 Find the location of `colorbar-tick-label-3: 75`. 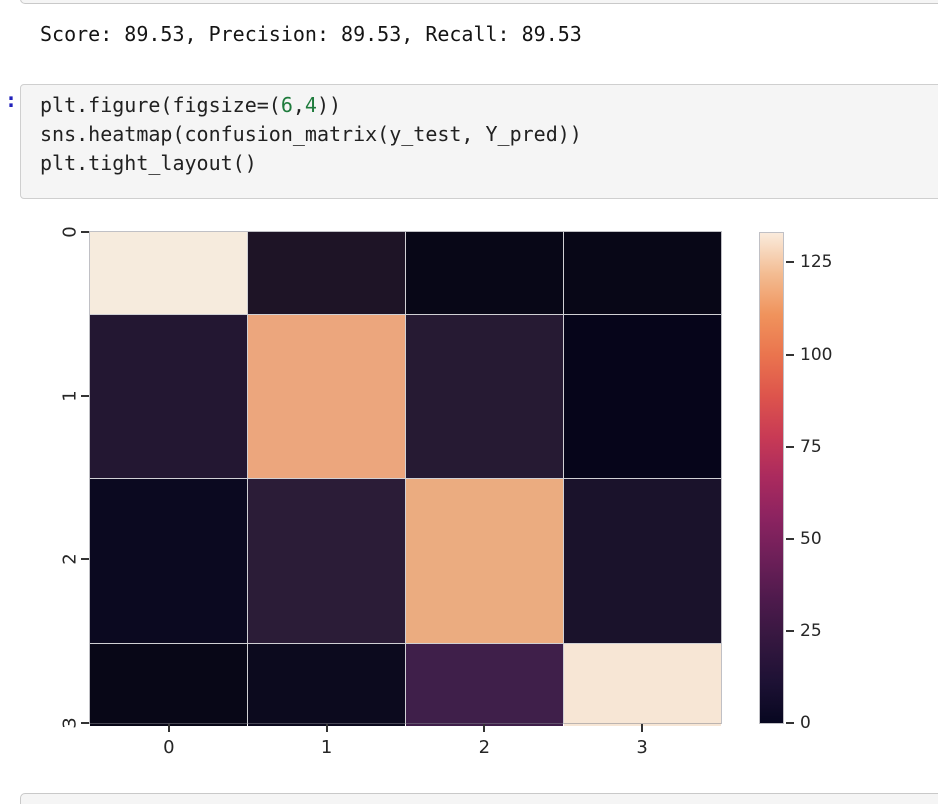

colorbar-tick-label-3: 75 is located at coordinates (811, 446).